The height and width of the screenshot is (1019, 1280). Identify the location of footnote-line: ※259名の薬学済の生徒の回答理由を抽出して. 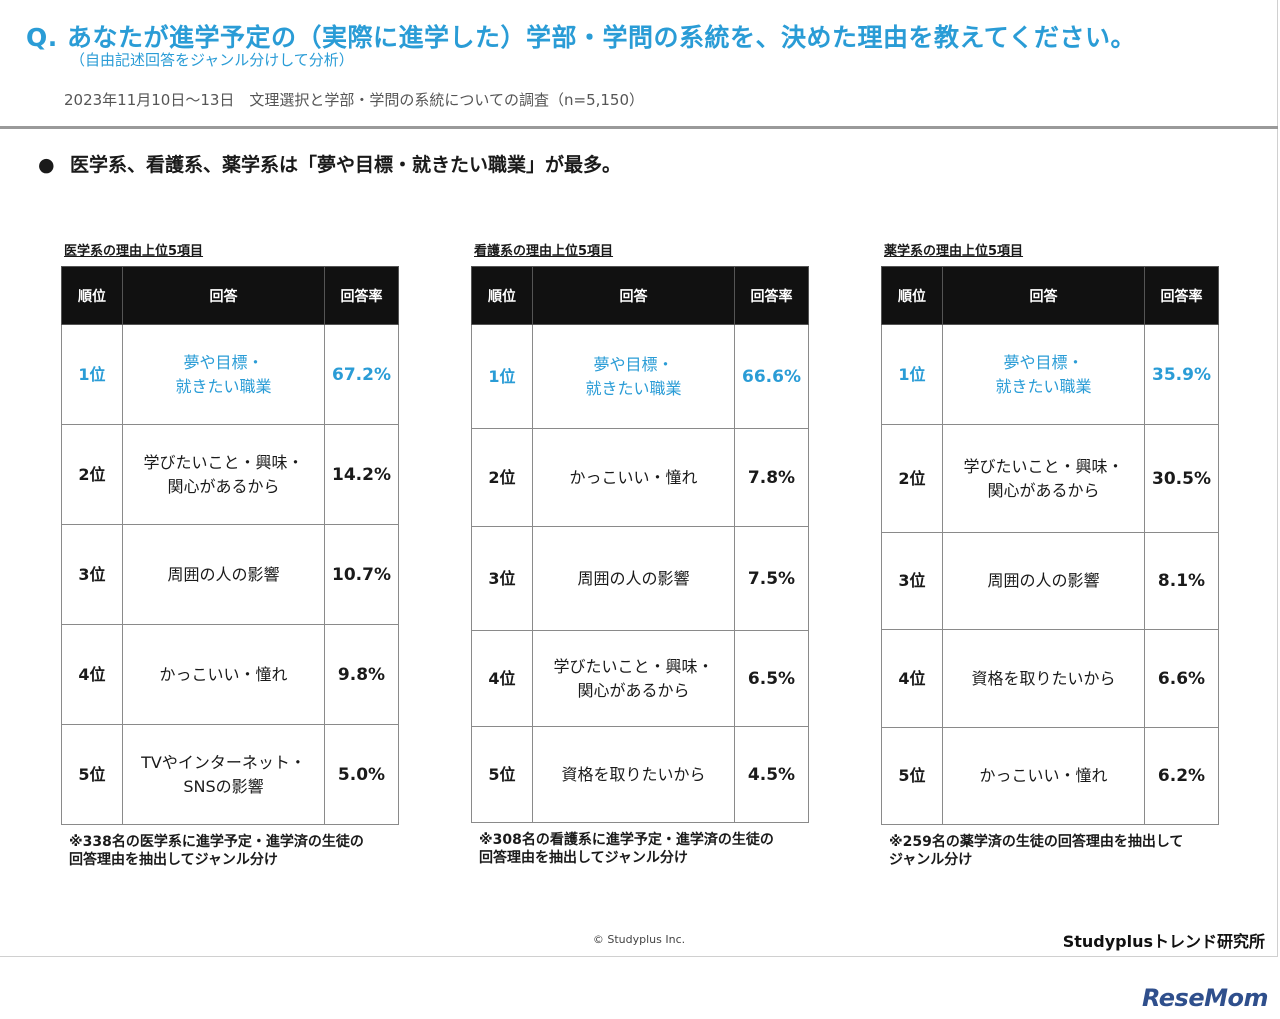
(1036, 842).